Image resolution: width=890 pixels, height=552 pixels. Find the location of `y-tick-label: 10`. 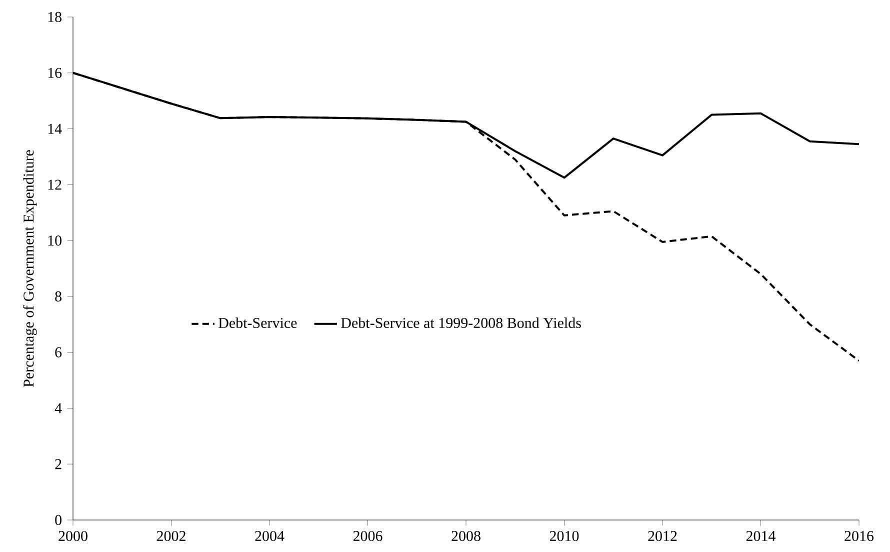

y-tick-label: 10 is located at coordinates (55, 240).